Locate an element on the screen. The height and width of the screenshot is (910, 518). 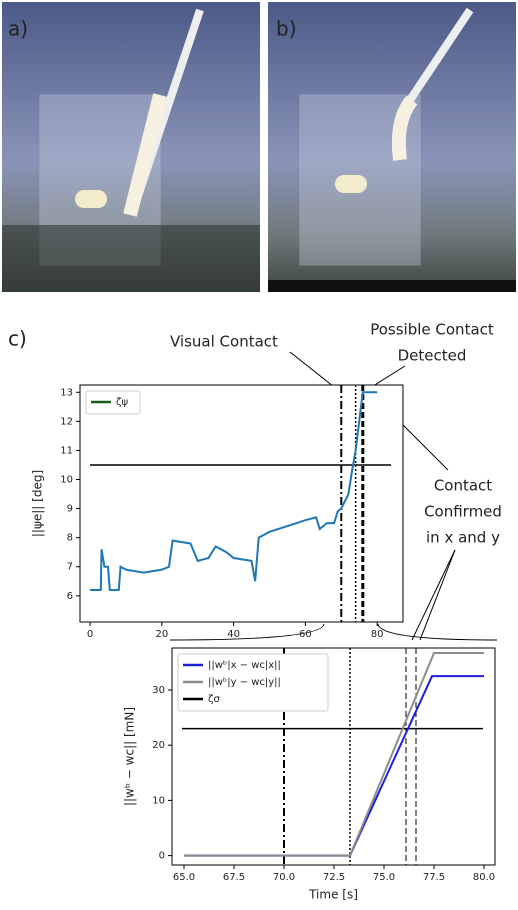
y-tick-label: 0 is located at coordinates (162, 856).